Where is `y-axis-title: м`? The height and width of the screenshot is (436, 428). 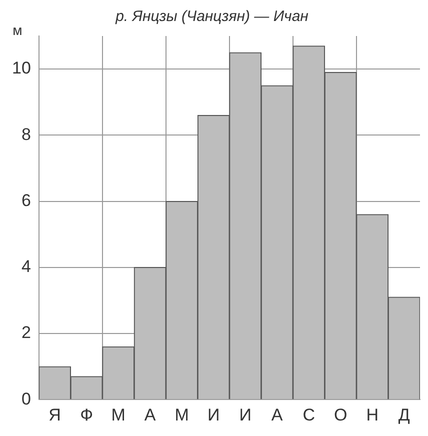 y-axis-title: м is located at coordinates (17, 30).